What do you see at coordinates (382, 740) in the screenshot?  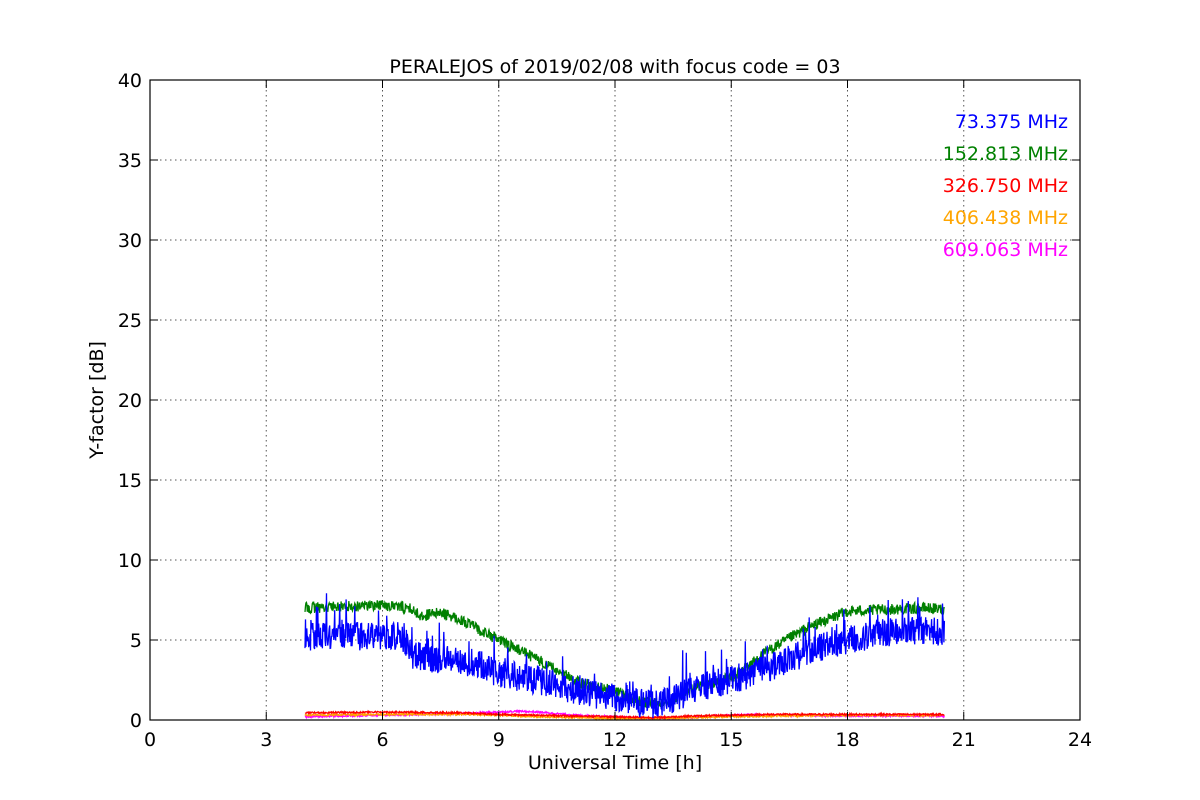 I see `x-tick-label: 6` at bounding box center [382, 740].